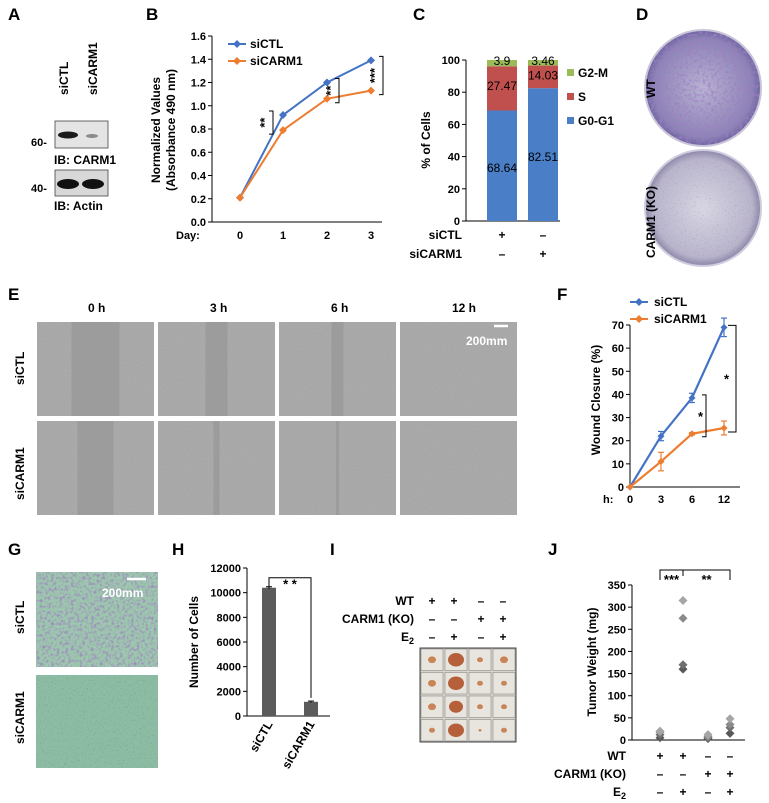  What do you see at coordinates (592, 662) in the screenshot?
I see `y-axis-label: Tumor Weight (mg)` at bounding box center [592, 662].